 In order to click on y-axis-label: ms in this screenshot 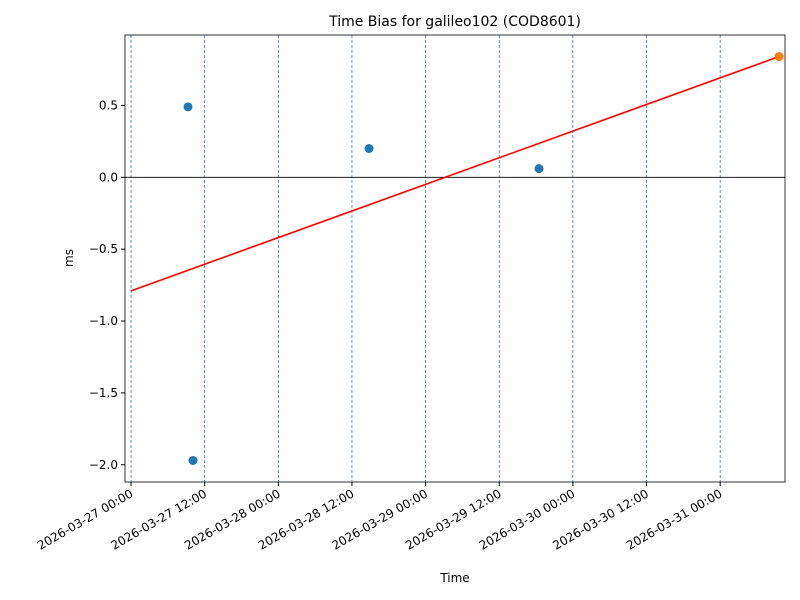, I will do `click(69, 258)`.